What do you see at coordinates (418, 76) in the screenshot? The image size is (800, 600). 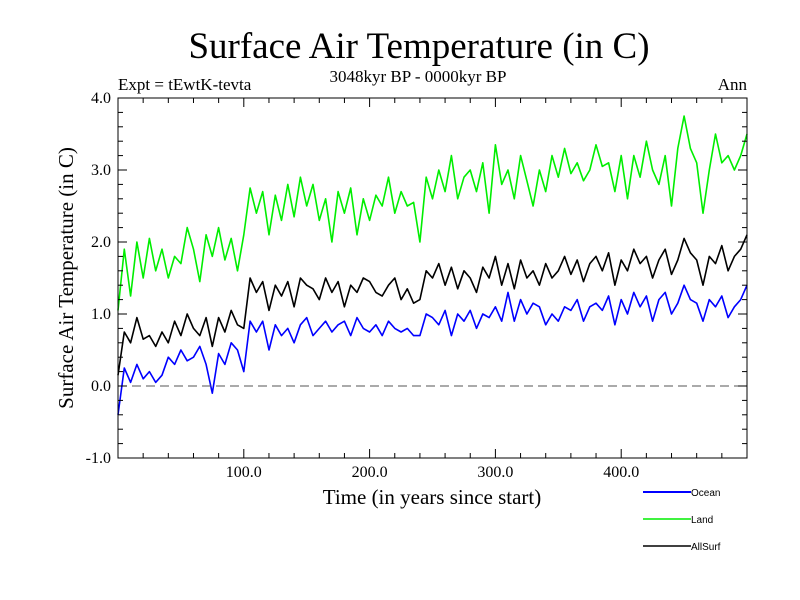 I see `chart-subtitle: 3048kyr BP - 0000kyr BP` at bounding box center [418, 76].